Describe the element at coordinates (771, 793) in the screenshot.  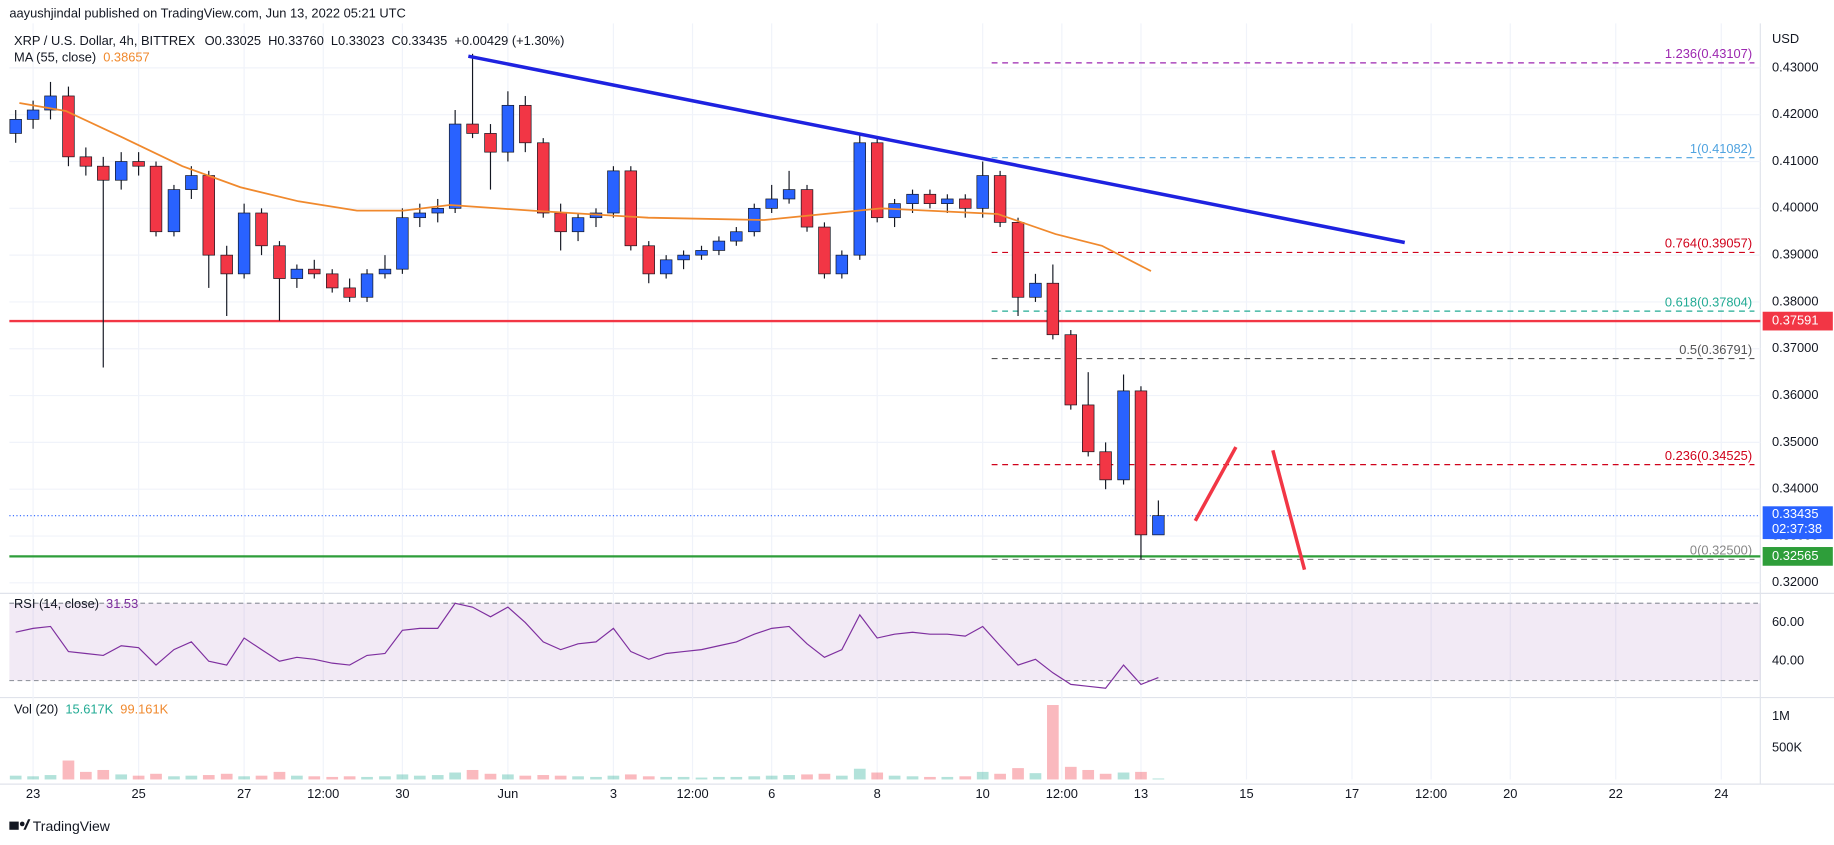
I see `x-tick-label: 6` at that location.